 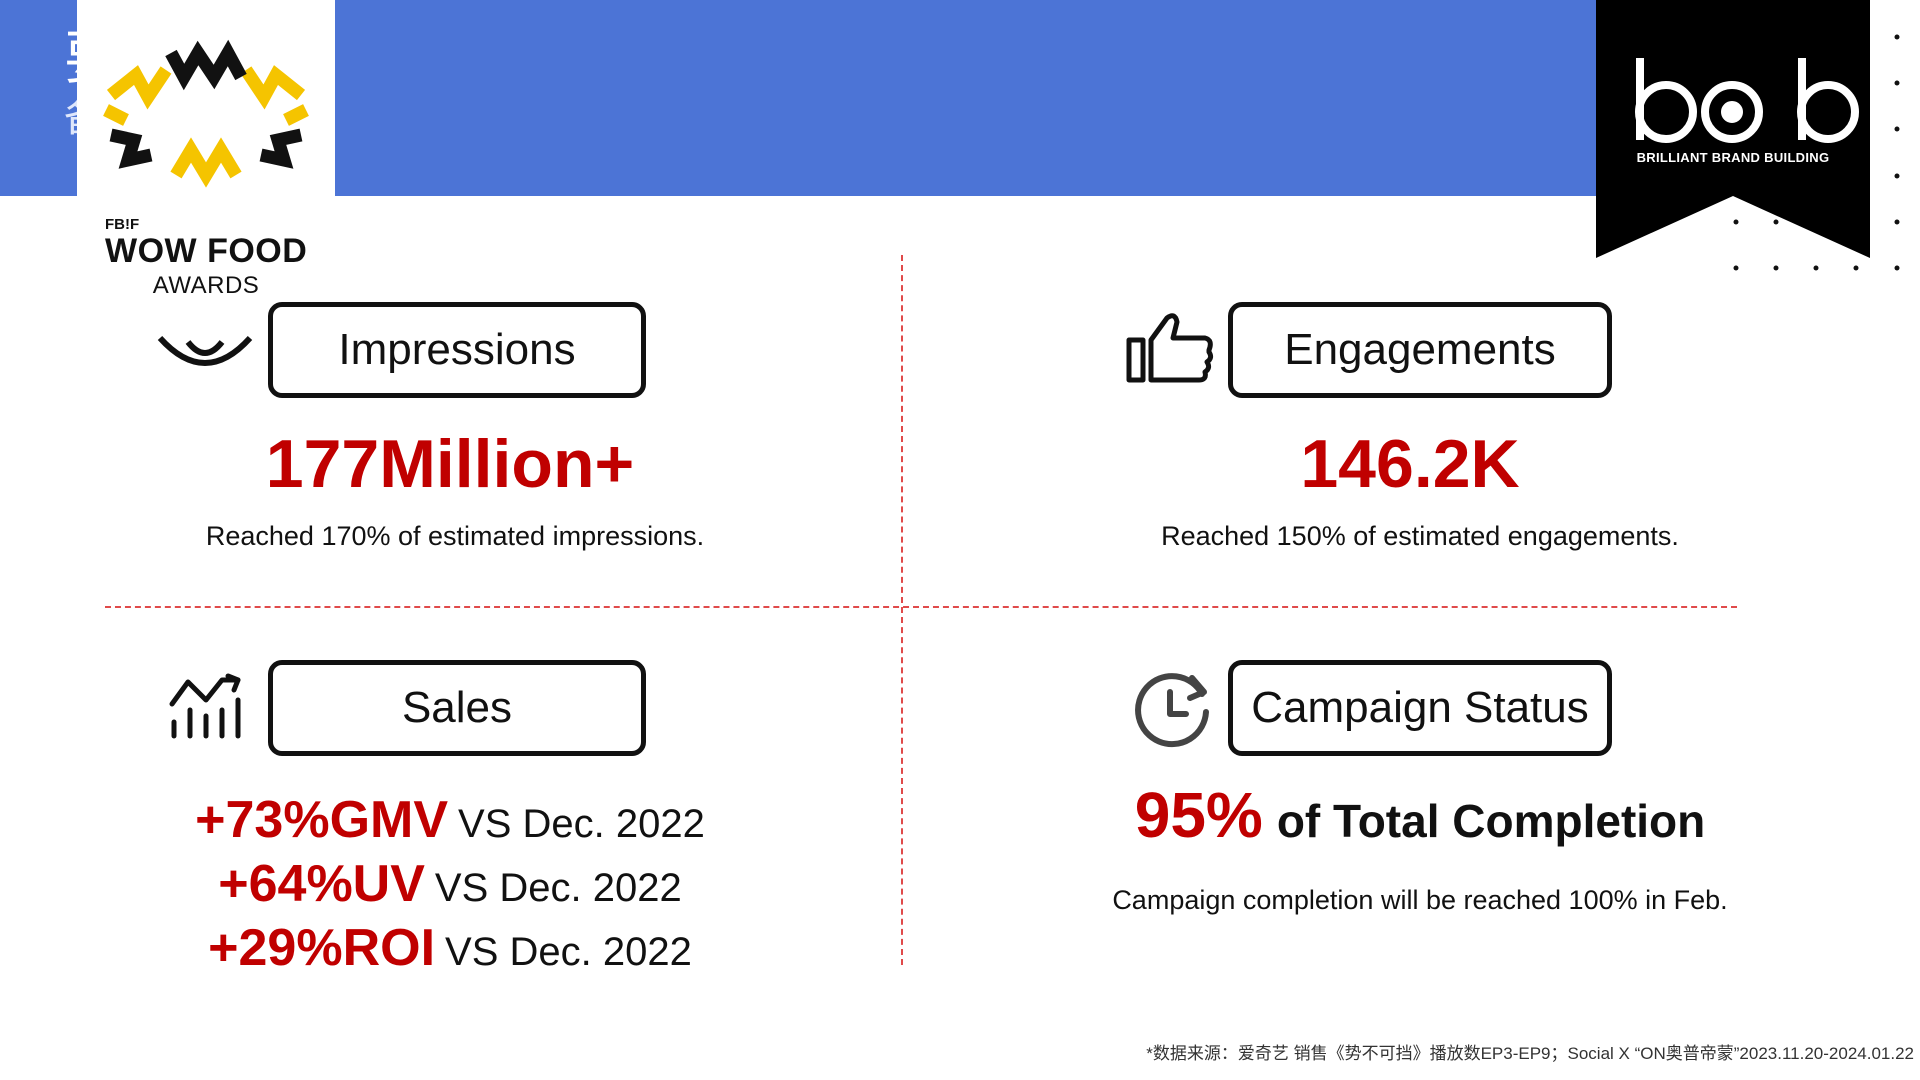 I want to click on engagements-caption: Reached 150% of estimated engagements., so click(x=1420, y=536).